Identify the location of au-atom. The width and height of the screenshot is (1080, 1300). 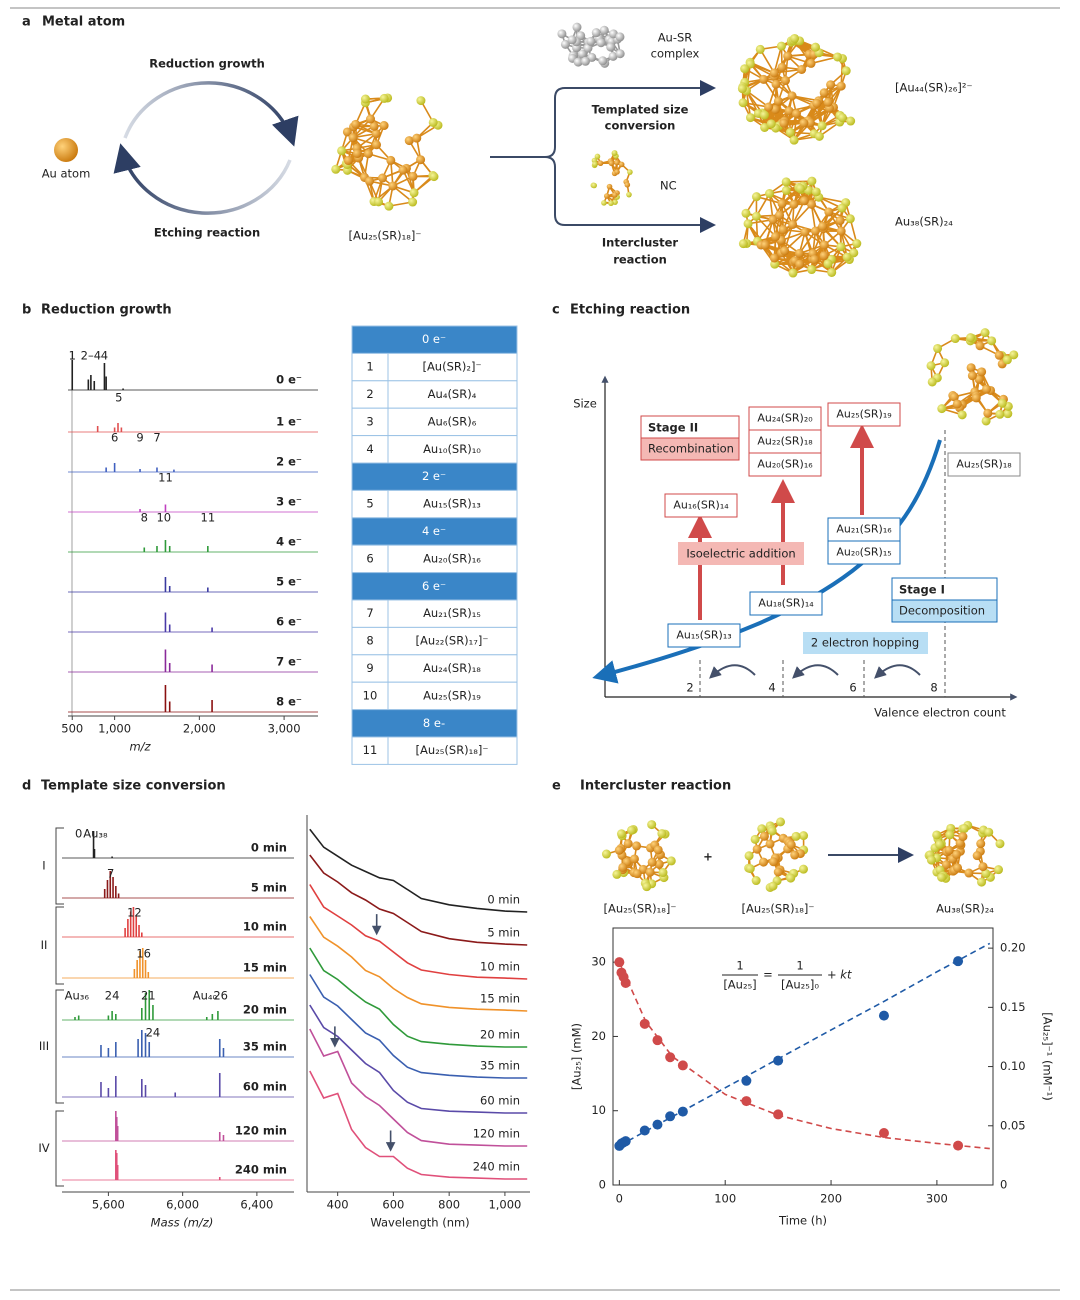
(66, 150).